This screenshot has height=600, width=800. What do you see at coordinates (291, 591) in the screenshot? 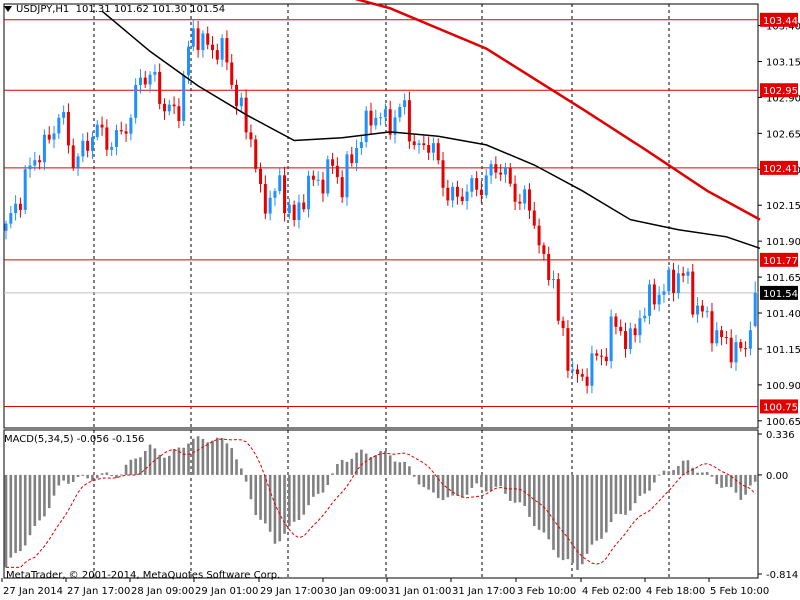
I see `x-tick-label: 29 Jan 17:00` at bounding box center [291, 591].